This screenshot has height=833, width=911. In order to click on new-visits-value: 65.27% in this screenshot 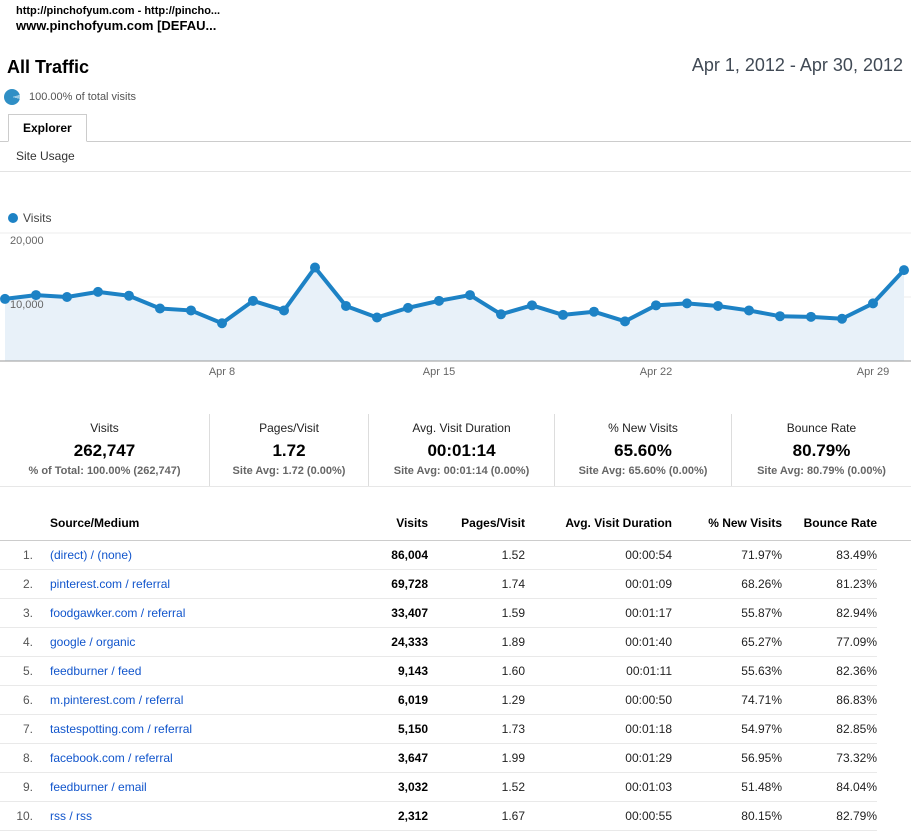, I will do `click(727, 642)`.